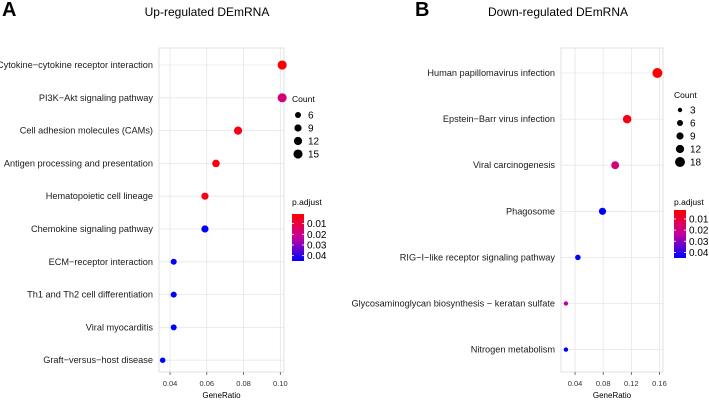 The width and height of the screenshot is (709, 403). Describe the element at coordinates (422, 10) in the screenshot. I see `panel-label: B` at that location.